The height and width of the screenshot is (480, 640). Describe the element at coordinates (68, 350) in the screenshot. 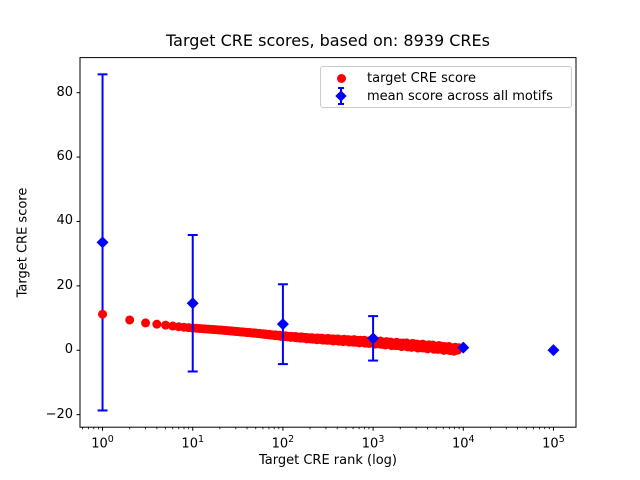

I see `y-tick-label: 0` at that location.